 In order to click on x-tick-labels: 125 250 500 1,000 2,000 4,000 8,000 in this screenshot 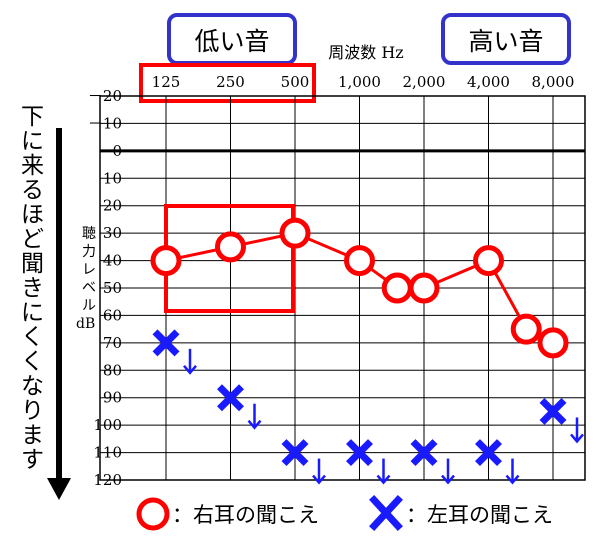, I will do `click(363, 82)`.